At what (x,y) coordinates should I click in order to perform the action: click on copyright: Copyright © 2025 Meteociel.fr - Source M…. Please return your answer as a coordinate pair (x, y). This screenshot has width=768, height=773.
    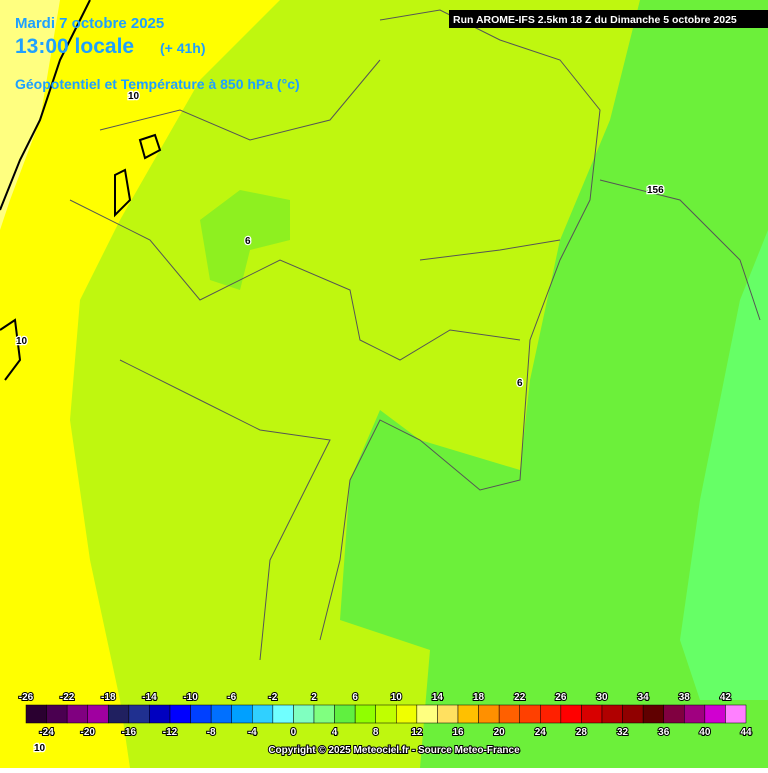
    Looking at the image, I should click on (394, 750).